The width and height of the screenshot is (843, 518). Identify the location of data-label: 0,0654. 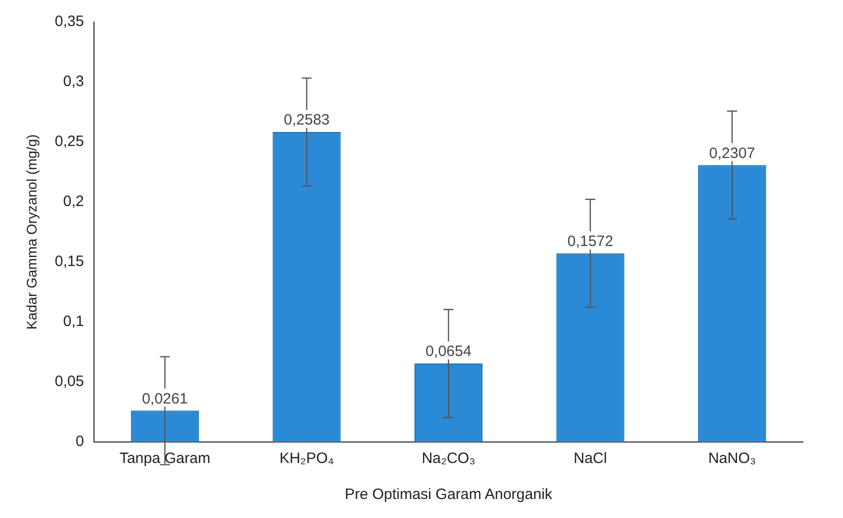
(449, 351).